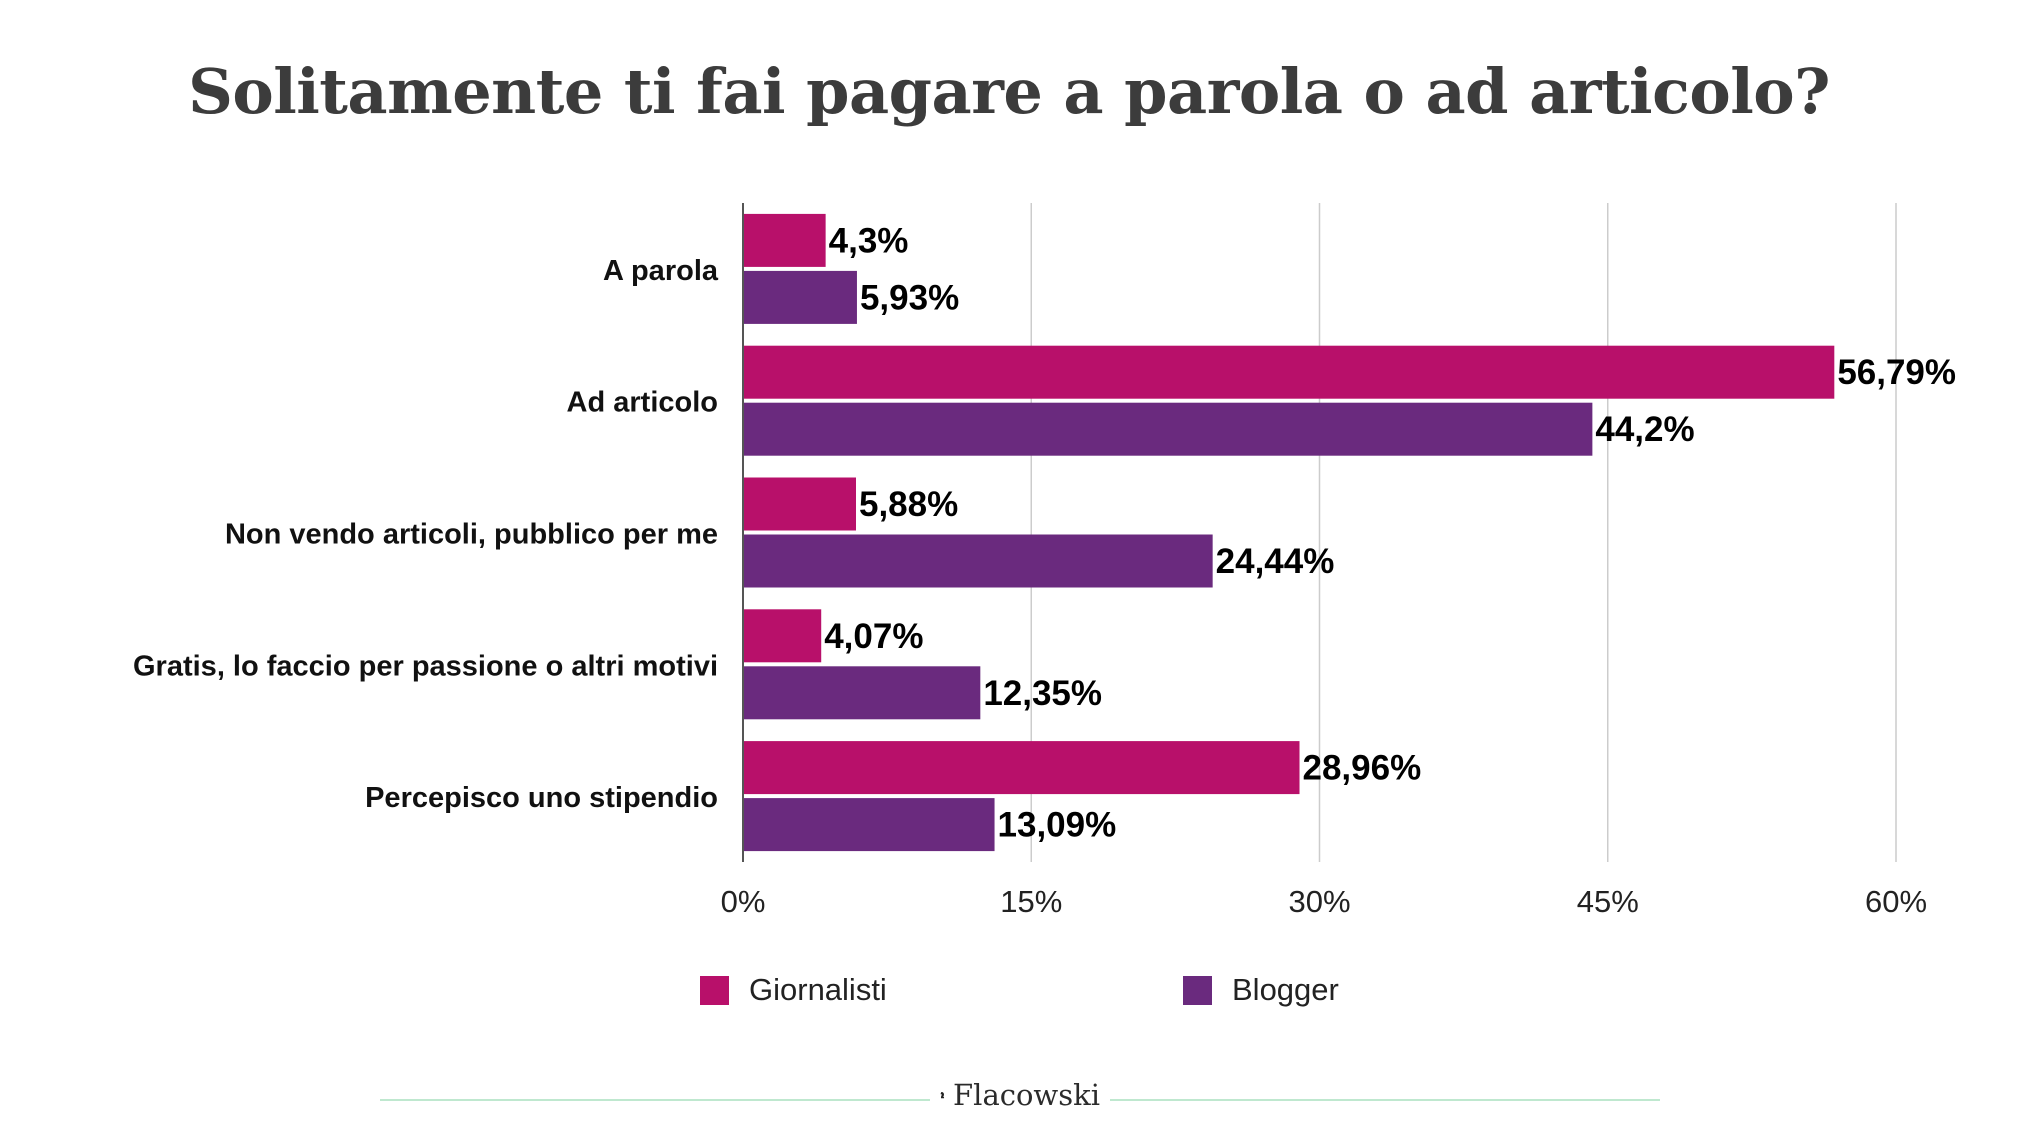 Image resolution: width=2018 pixels, height=1134 pixels. Describe the element at coordinates (818, 989) in the screenshot. I see `legend-label-giornalisti: Giornalisti` at that location.